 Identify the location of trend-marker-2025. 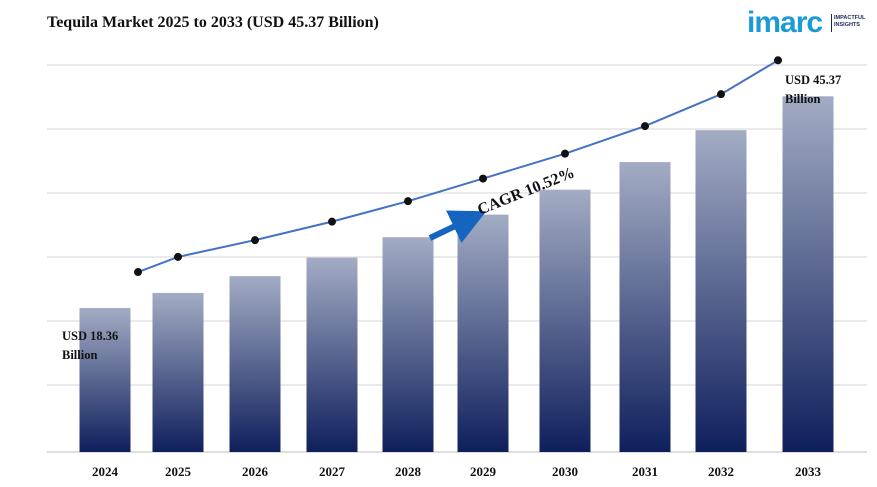
(178, 256).